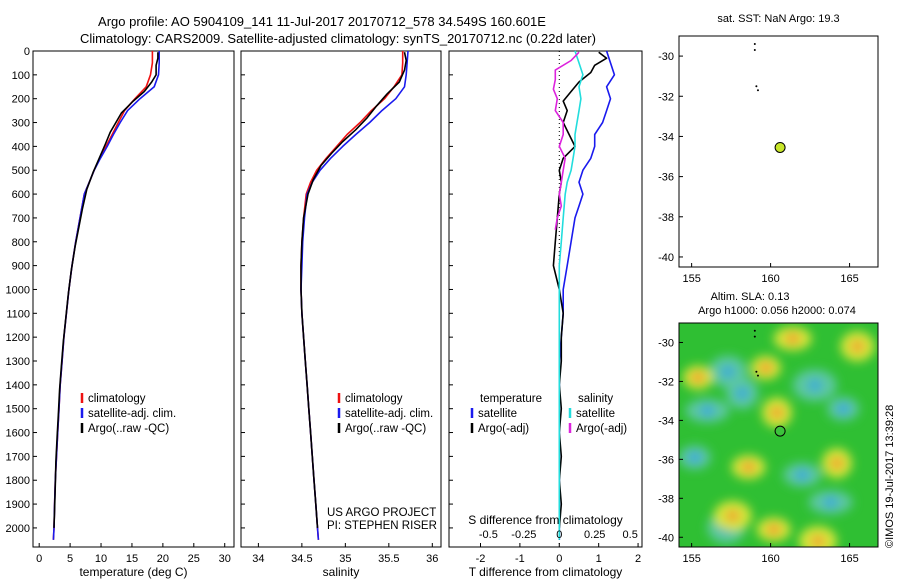  What do you see at coordinates (27, 52) in the screenshot?
I see `y-tick-label: 0` at bounding box center [27, 52].